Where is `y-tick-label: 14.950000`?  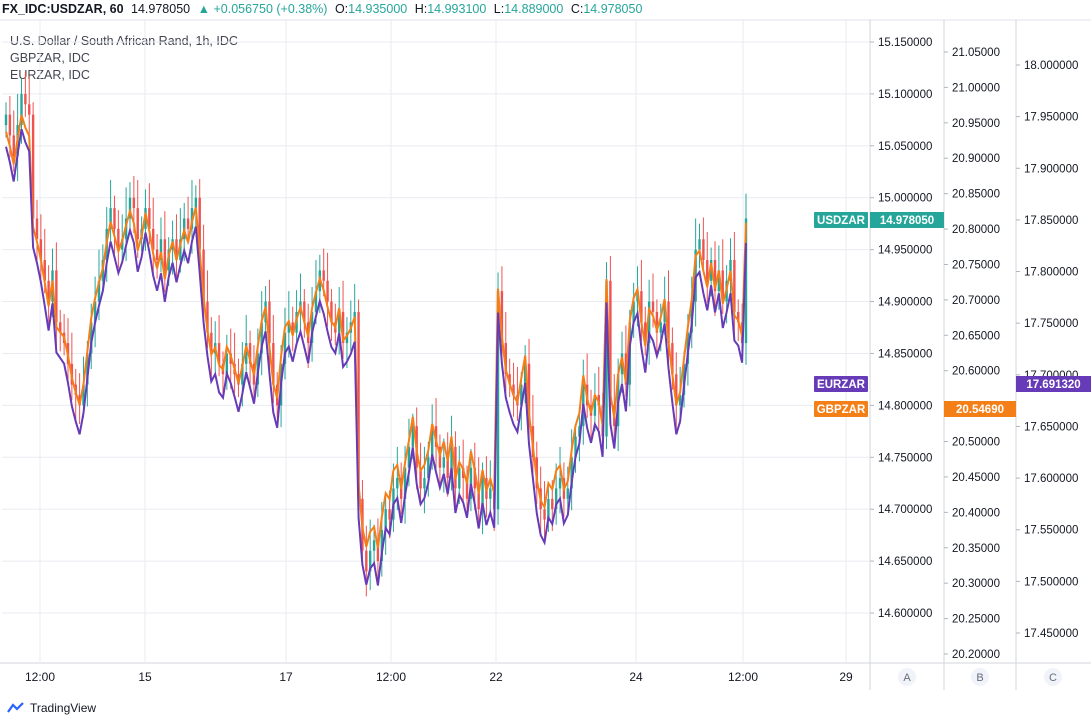
y-tick-label: 14.950000 is located at coordinates (905, 251).